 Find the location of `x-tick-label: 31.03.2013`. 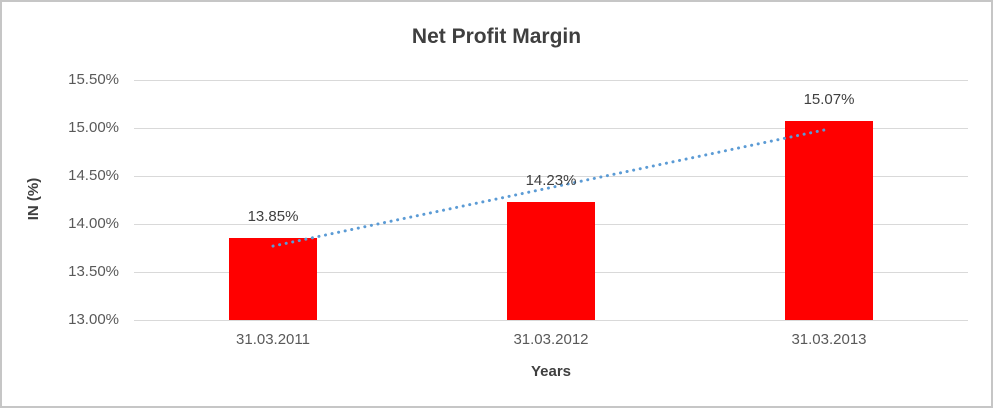

x-tick-label: 31.03.2013 is located at coordinates (829, 339).